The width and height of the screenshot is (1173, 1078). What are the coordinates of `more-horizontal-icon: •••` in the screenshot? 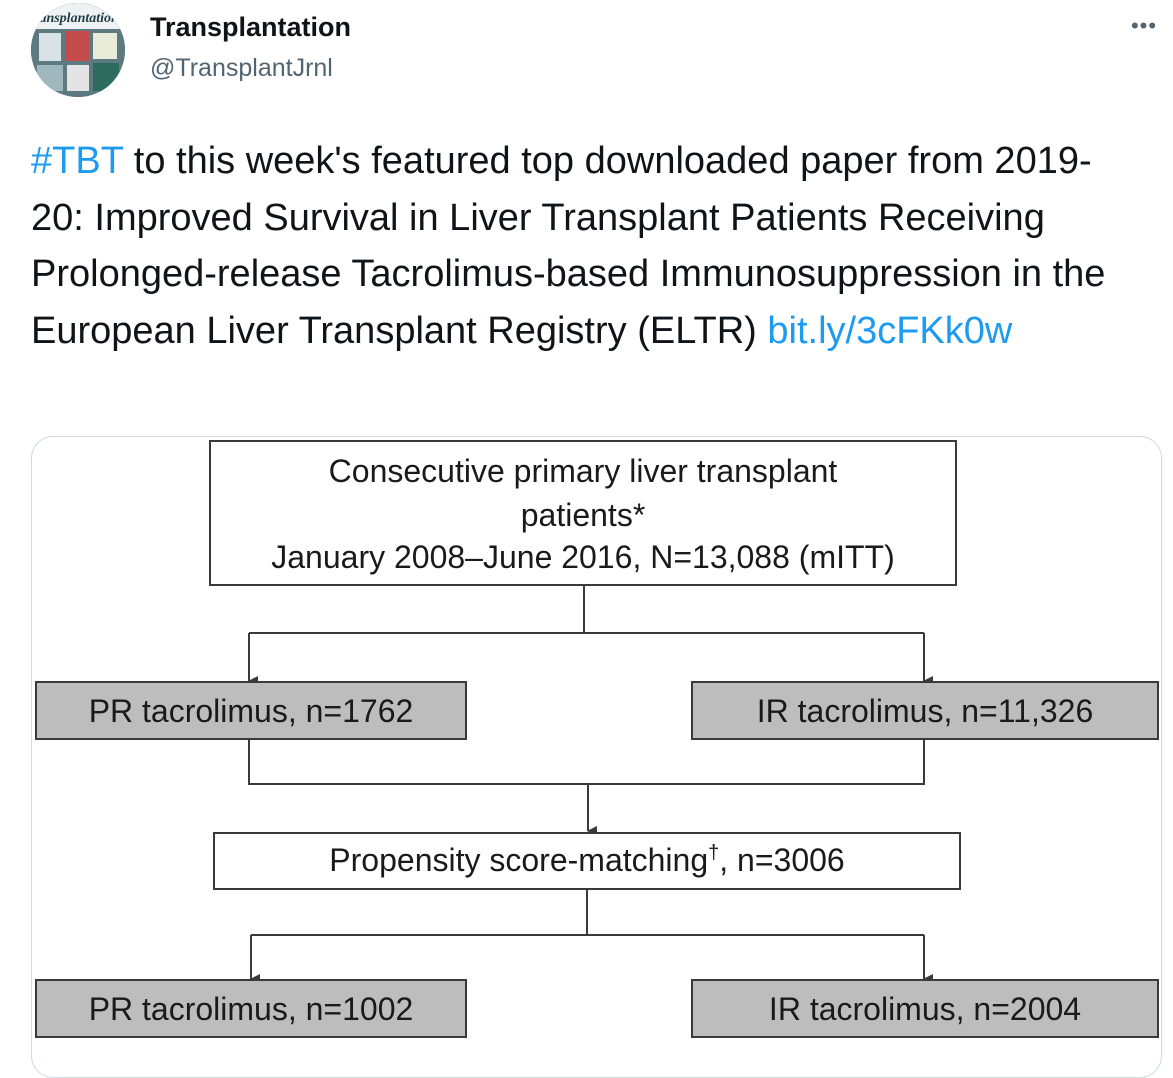 It's located at (1144, 25).